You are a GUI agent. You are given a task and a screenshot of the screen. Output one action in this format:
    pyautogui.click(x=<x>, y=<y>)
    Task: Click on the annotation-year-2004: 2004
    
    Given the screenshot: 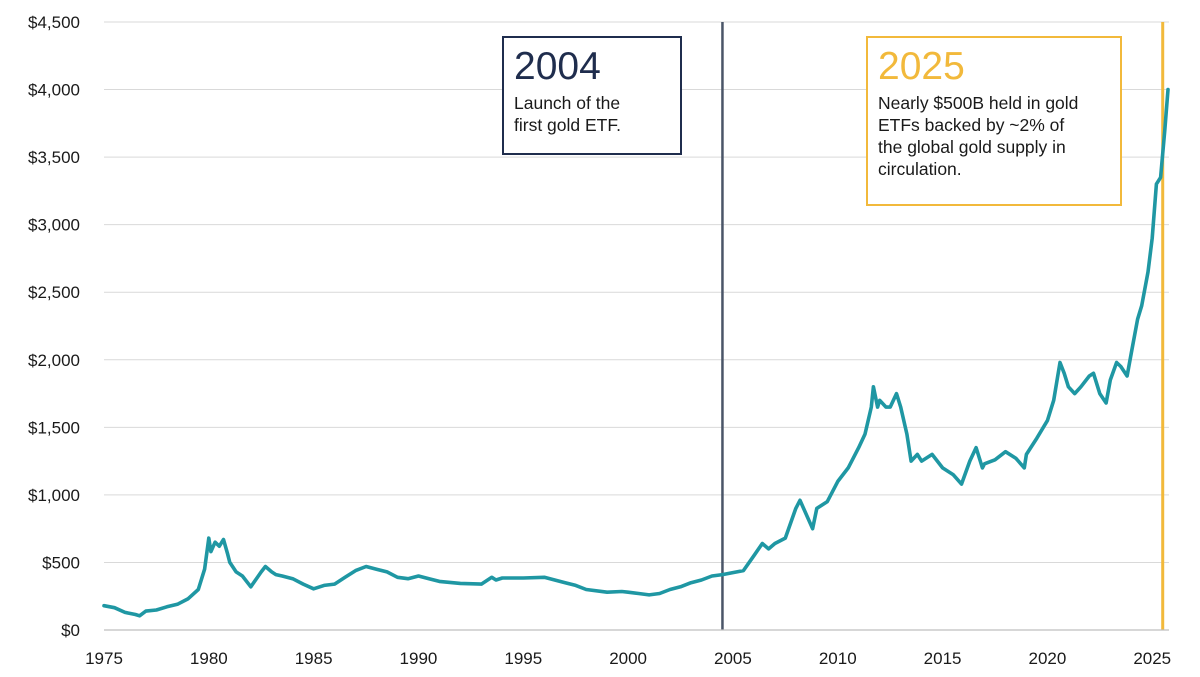 What is the action you would take?
    pyautogui.click(x=557, y=66)
    